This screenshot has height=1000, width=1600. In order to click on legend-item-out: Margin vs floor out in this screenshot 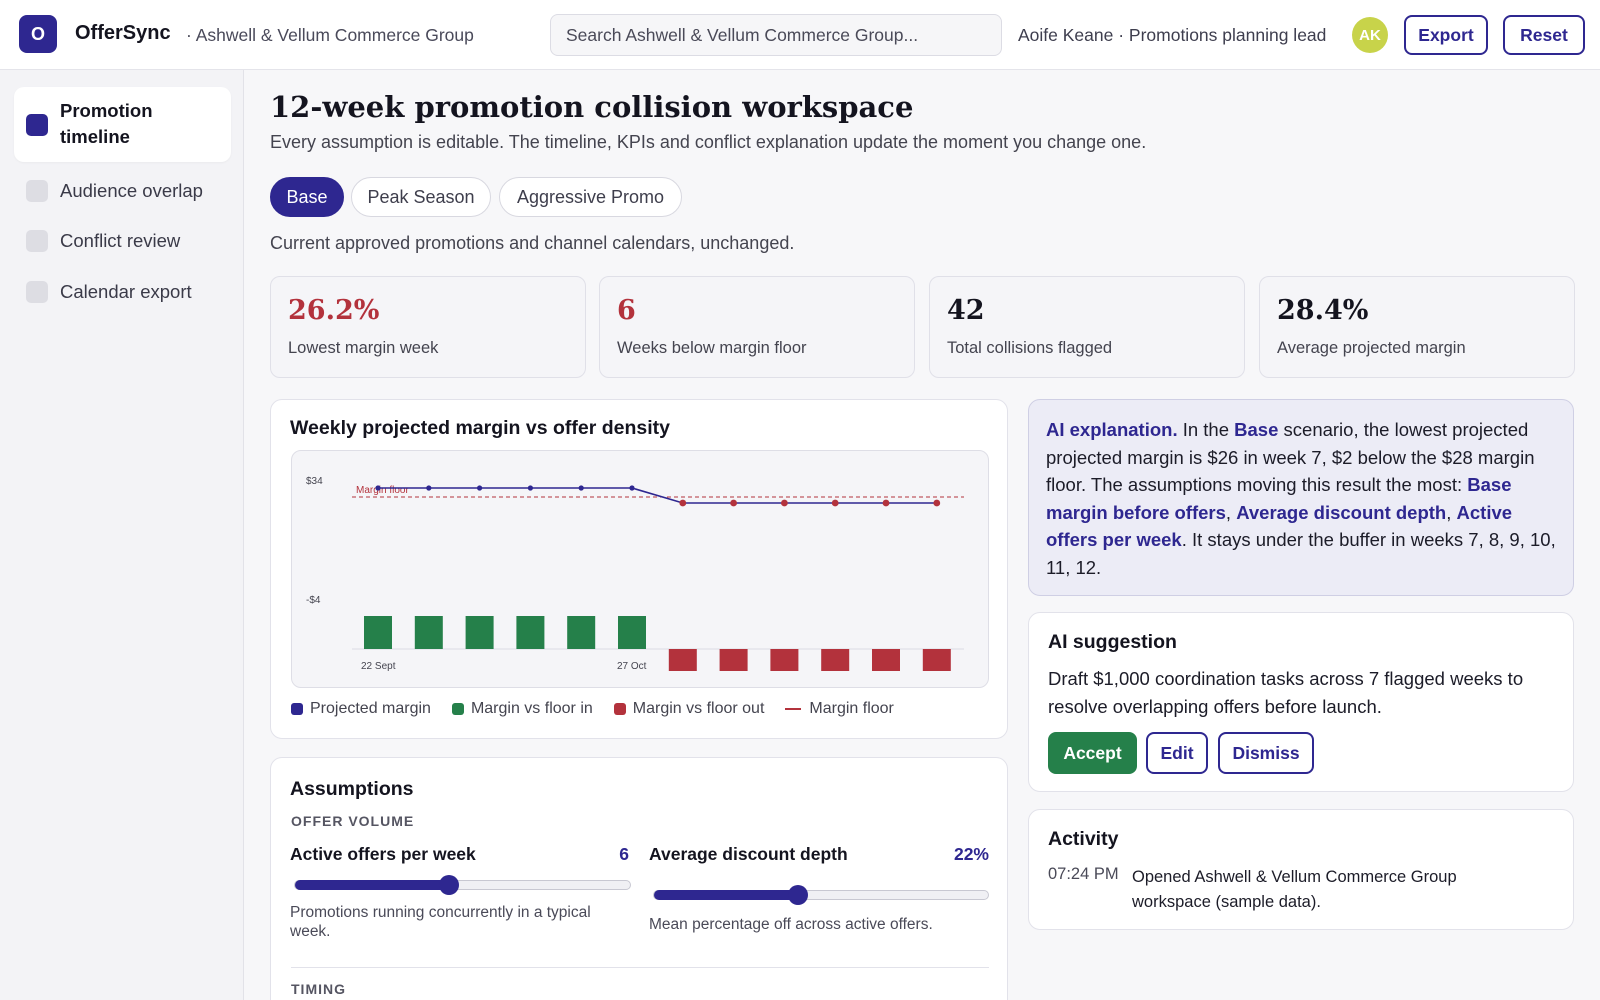, I will do `click(688, 709)`.